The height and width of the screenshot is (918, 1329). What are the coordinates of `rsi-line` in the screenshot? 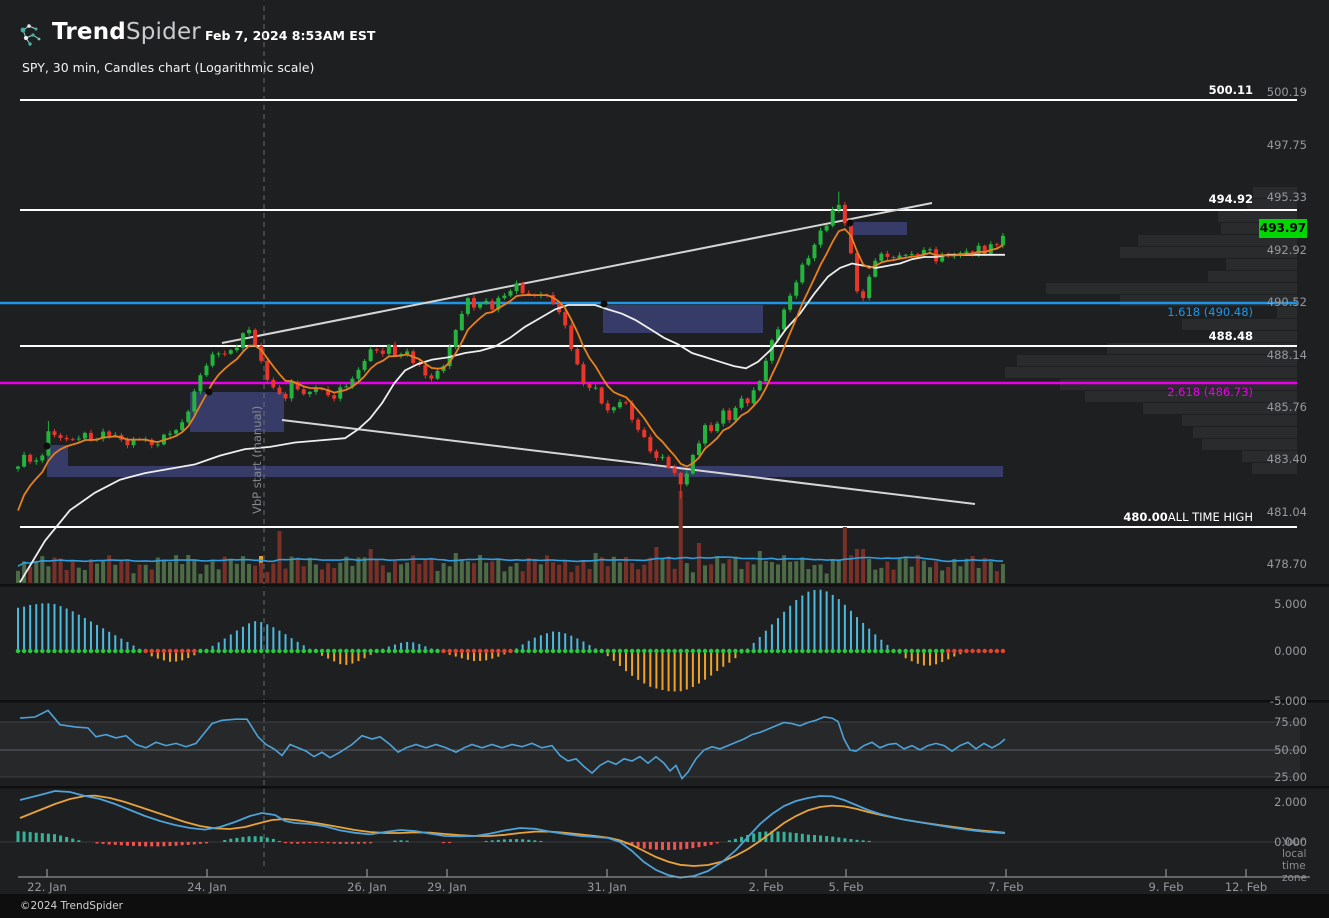 It's located at (512, 745).